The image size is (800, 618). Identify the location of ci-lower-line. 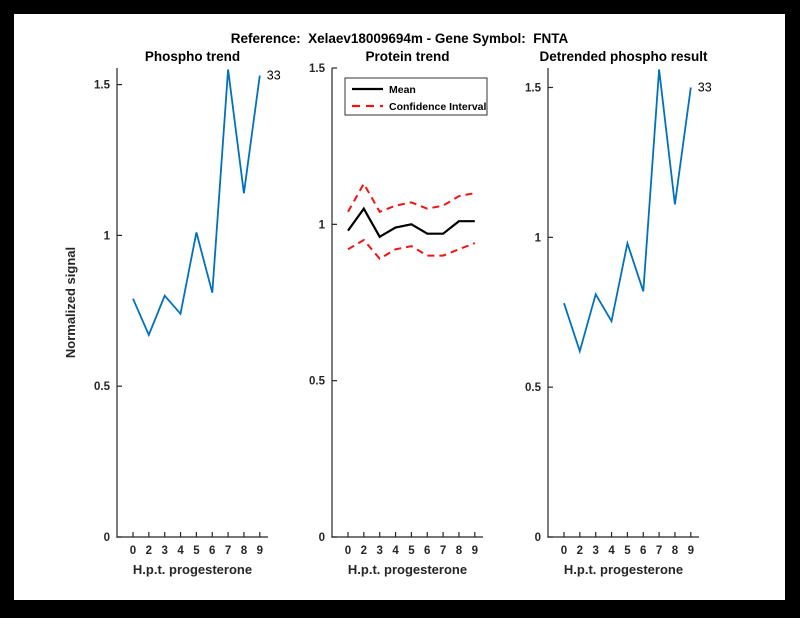
(411, 249).